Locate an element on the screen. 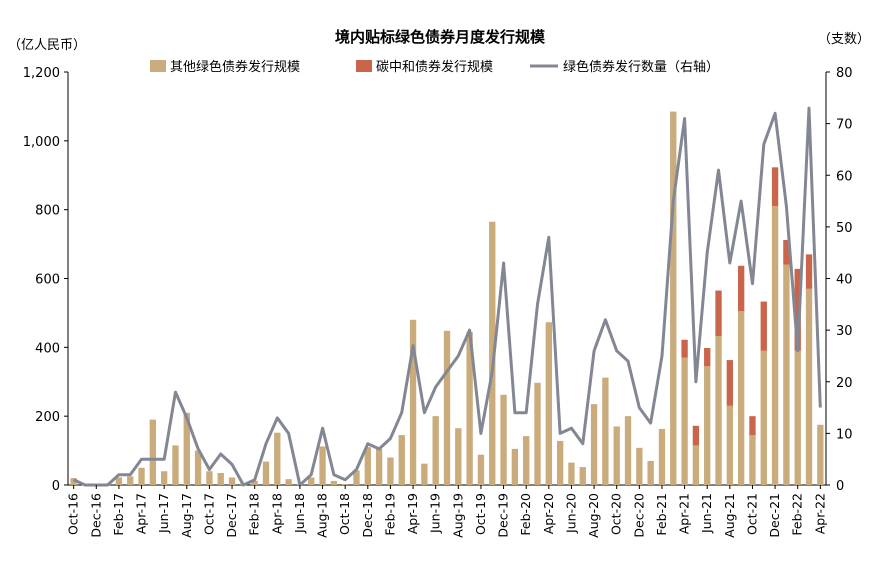  x-tick-label: Jun-19 is located at coordinates (435, 513).